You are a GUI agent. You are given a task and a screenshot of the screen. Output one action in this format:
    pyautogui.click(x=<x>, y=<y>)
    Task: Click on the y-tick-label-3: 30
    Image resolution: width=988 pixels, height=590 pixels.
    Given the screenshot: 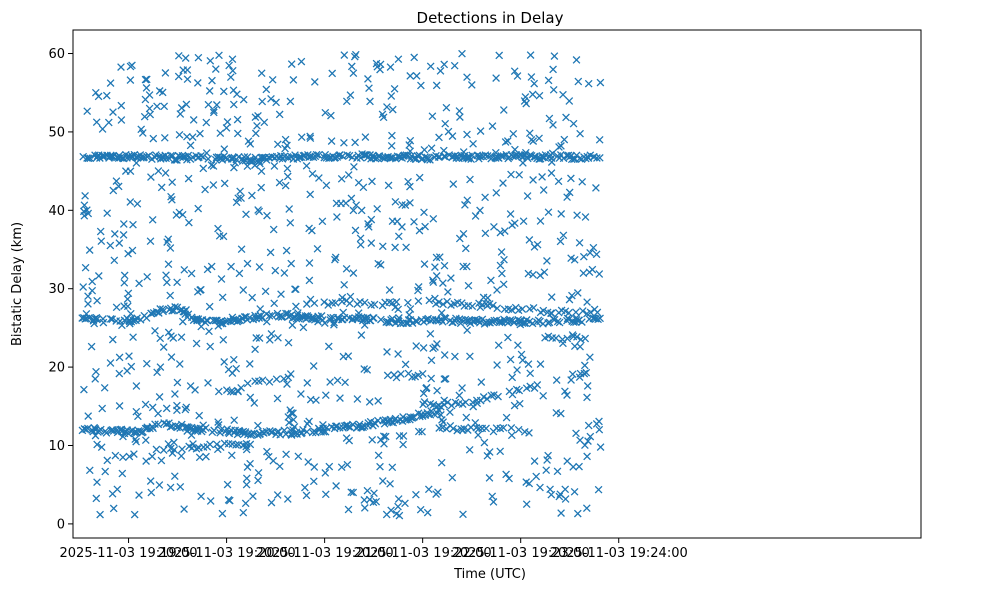 What is the action you would take?
    pyautogui.click(x=56, y=289)
    